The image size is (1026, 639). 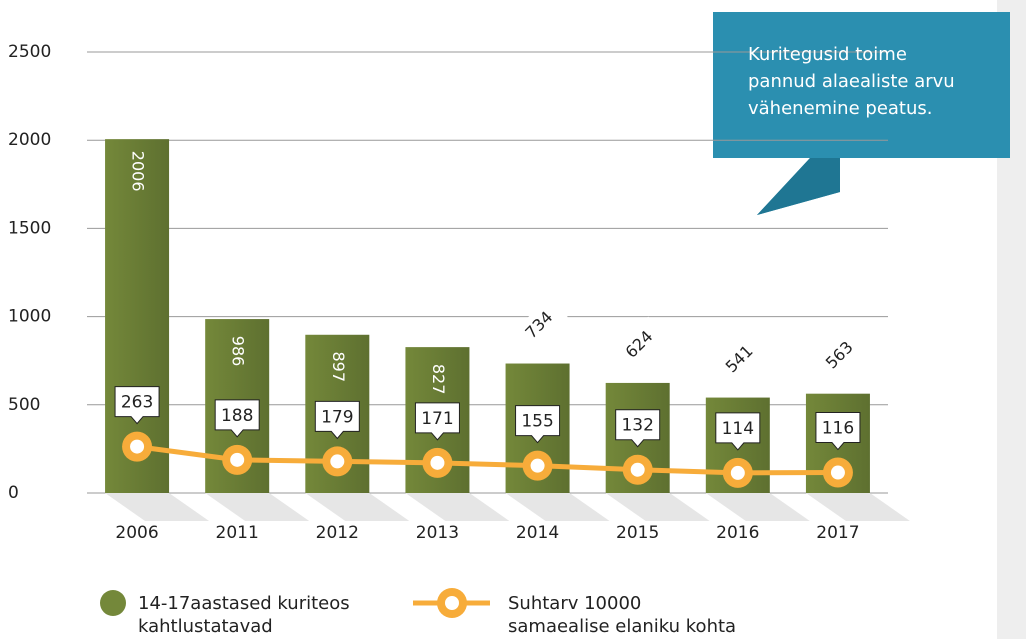 I want to click on x-tick-label: 2017, so click(x=837, y=533).